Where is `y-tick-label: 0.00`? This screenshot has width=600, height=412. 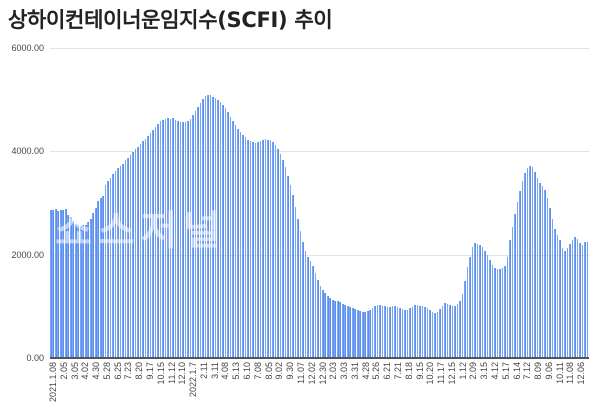
y-tick-label: 0.00 is located at coordinates (35, 358).